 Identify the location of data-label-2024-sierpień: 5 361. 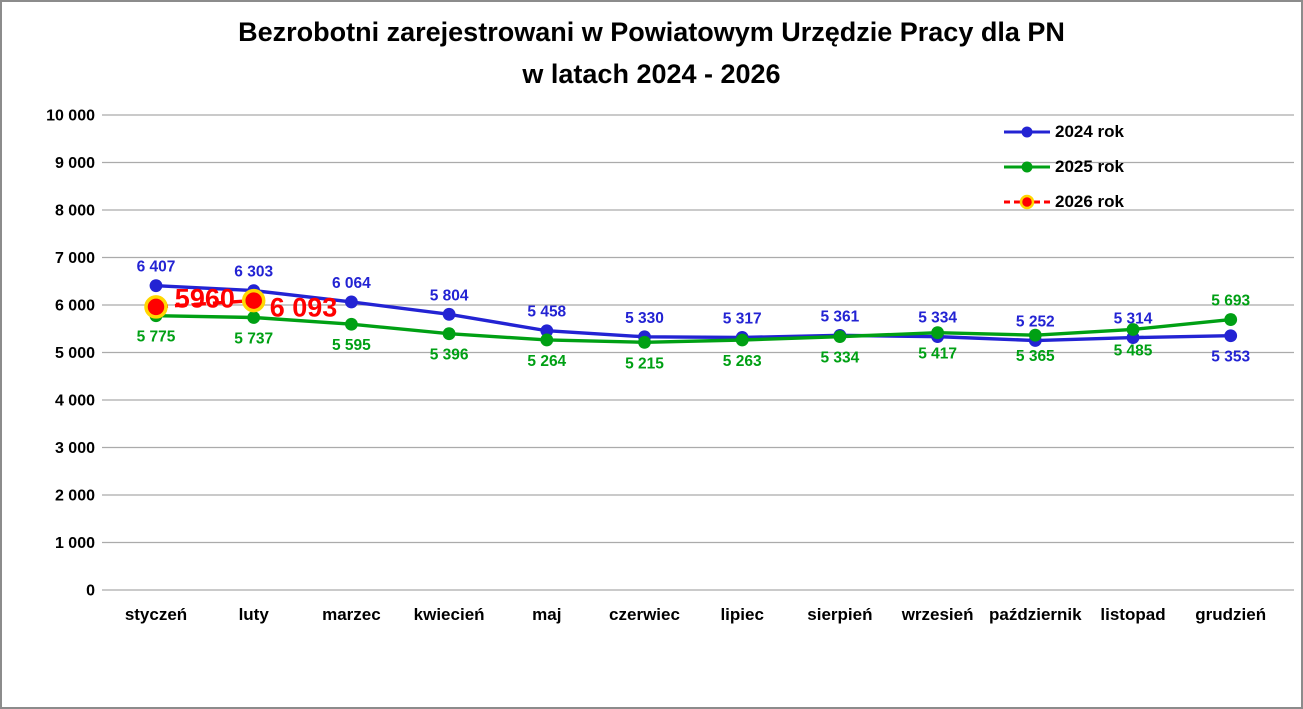
(840, 316).